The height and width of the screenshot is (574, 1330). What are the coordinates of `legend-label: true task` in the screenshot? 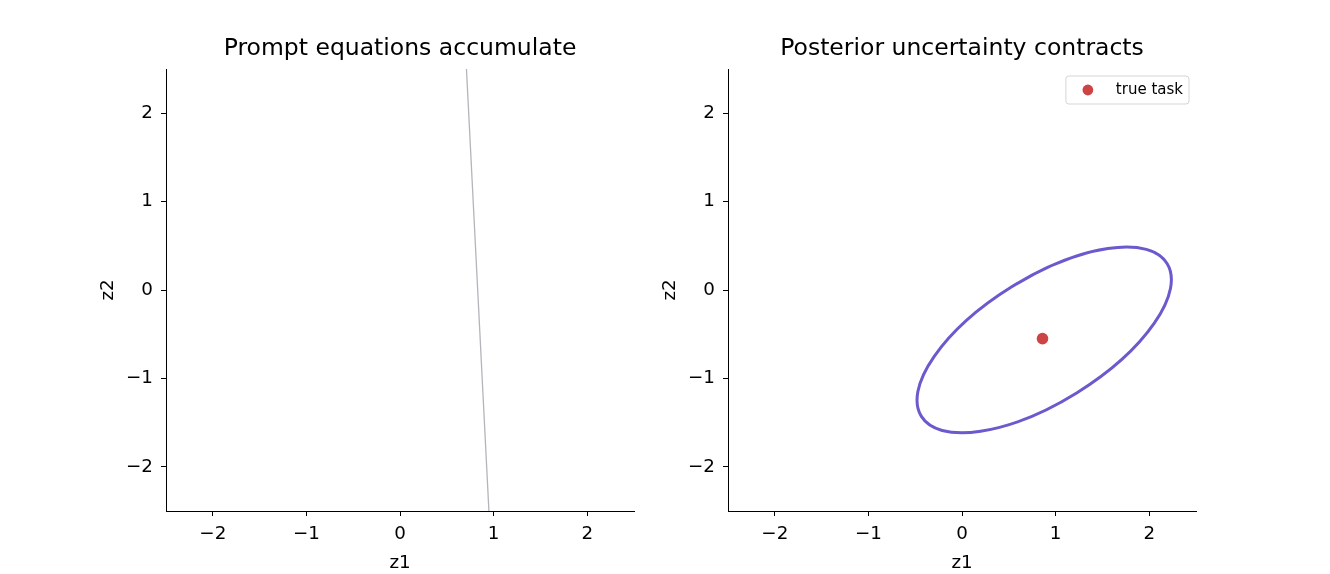 It's located at (1149, 88).